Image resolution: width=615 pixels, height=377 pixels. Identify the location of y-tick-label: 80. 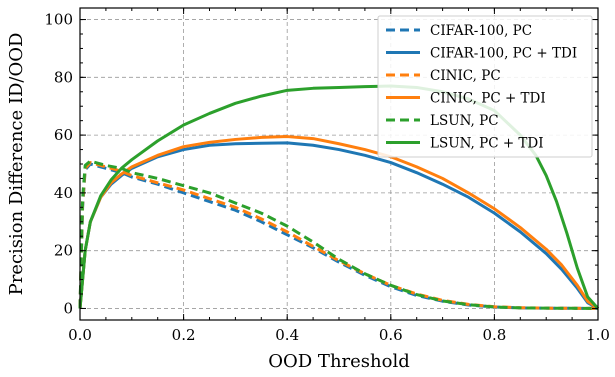
(63, 77).